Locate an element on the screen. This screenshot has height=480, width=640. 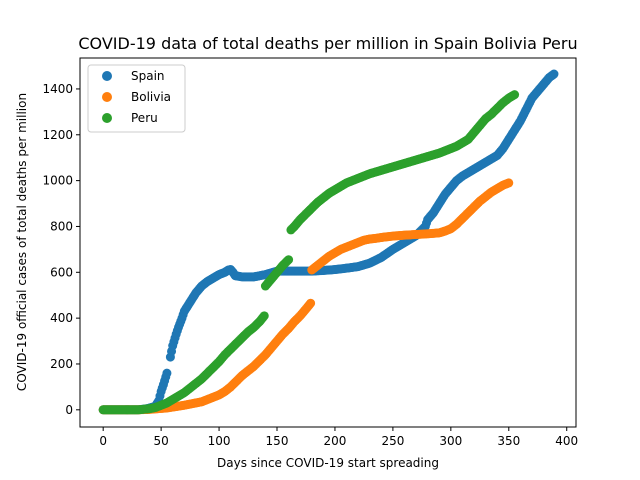
y-tick-label: 600 is located at coordinates (61, 272).